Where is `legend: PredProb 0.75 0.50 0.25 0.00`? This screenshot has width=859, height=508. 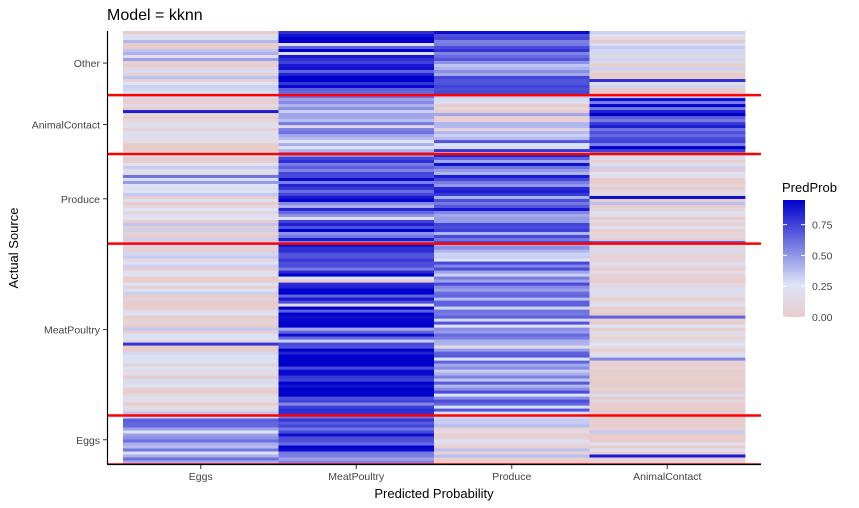 legend: PredProb 0.75 0.50 0.25 0.00 is located at coordinates (809, 252).